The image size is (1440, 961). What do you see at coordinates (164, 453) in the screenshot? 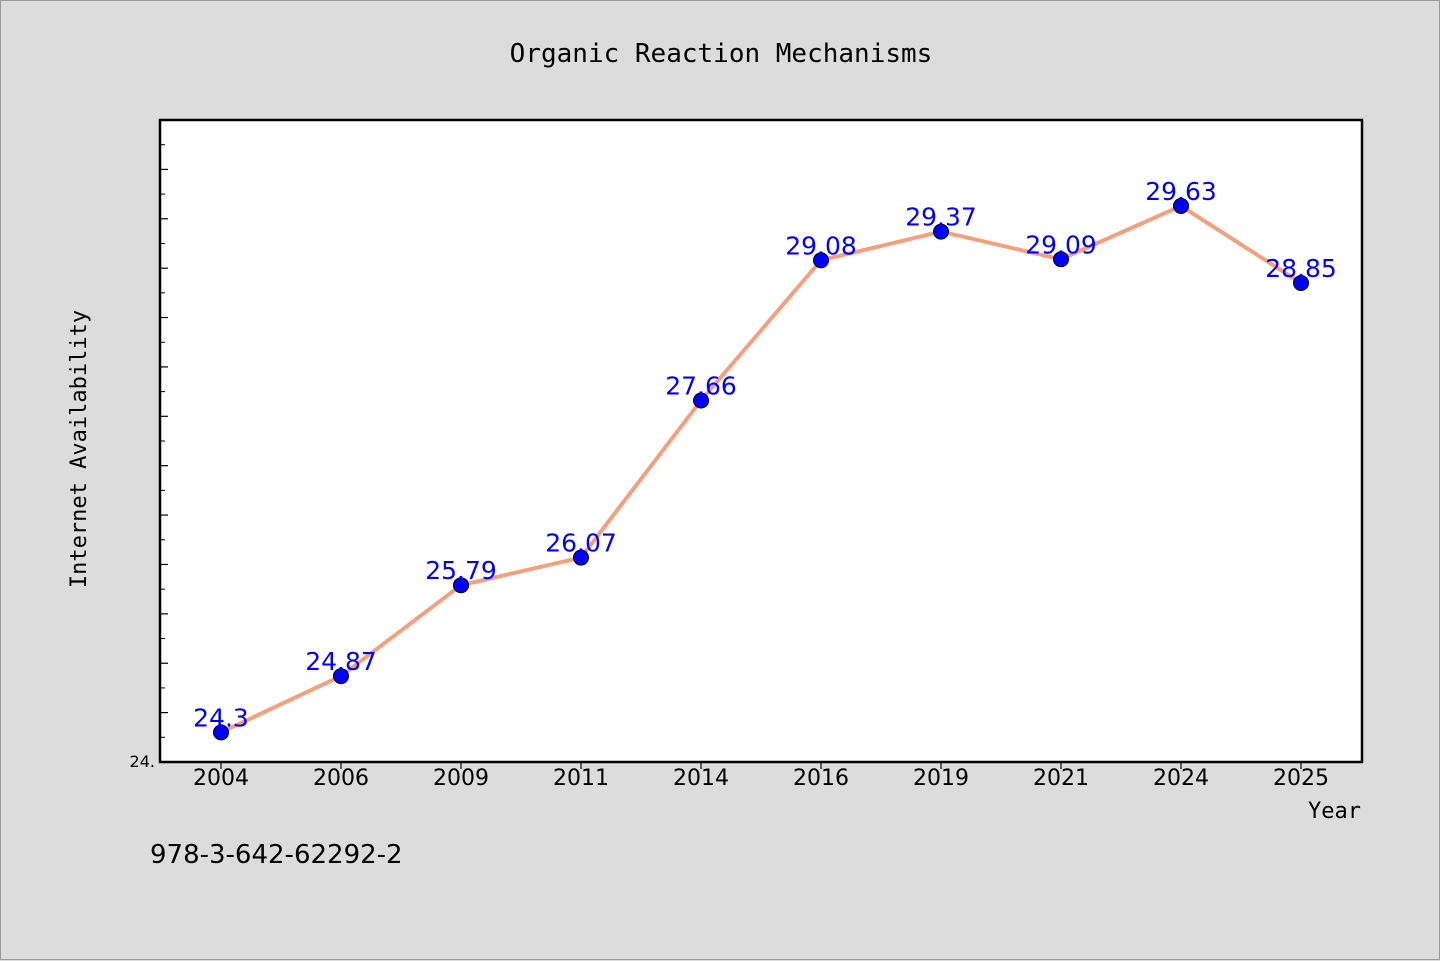
I see `y-axis-ticks` at bounding box center [164, 453].